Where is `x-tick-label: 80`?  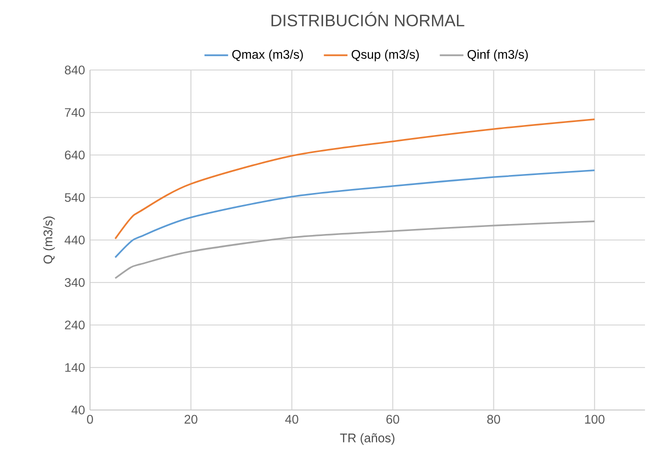
x-tick-label: 80 is located at coordinates (493, 419).